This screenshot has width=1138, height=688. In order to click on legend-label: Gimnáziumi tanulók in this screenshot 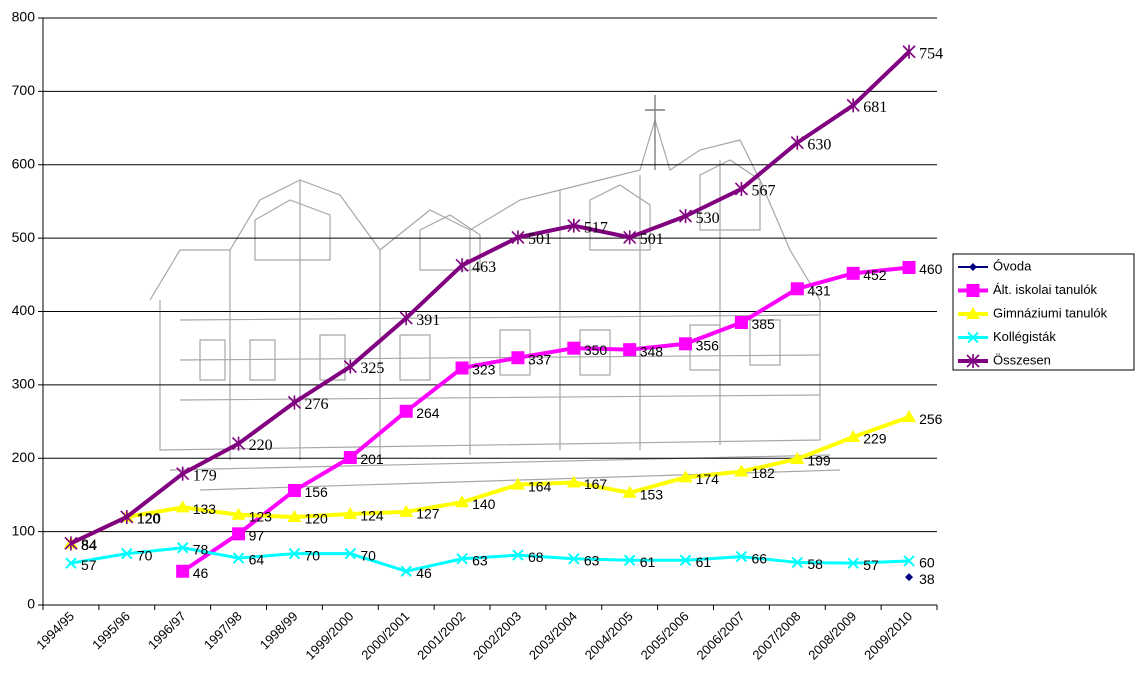, I will do `click(1050, 312)`.